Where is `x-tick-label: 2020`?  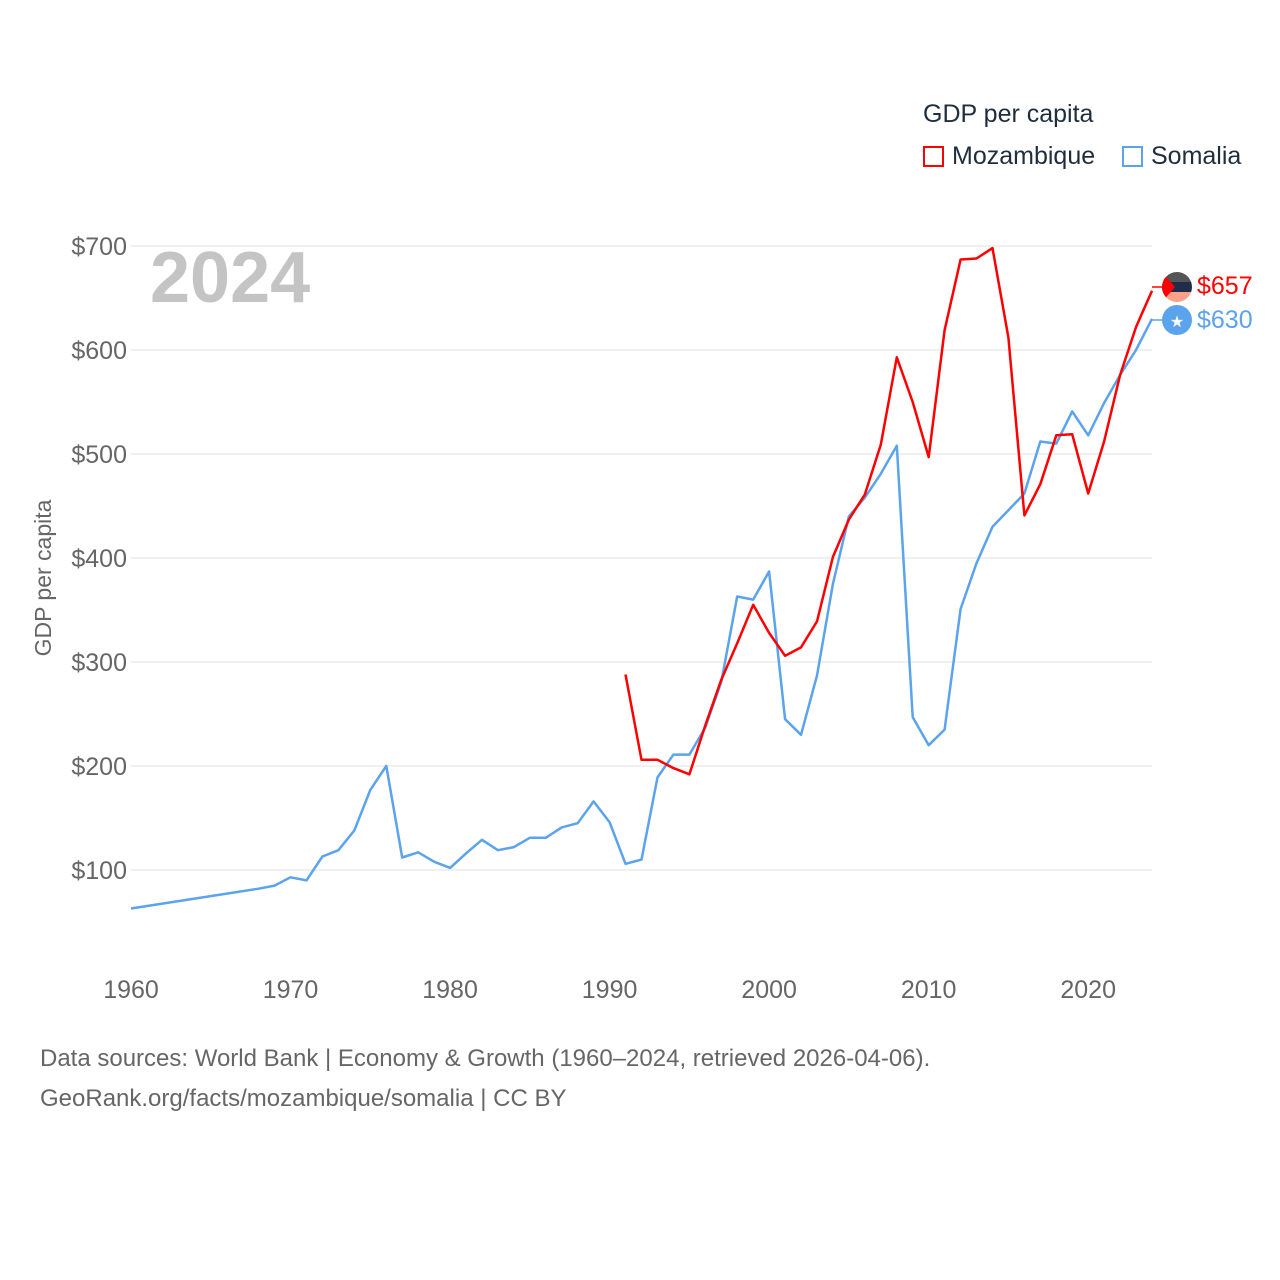
x-tick-label: 2020 is located at coordinates (1088, 990).